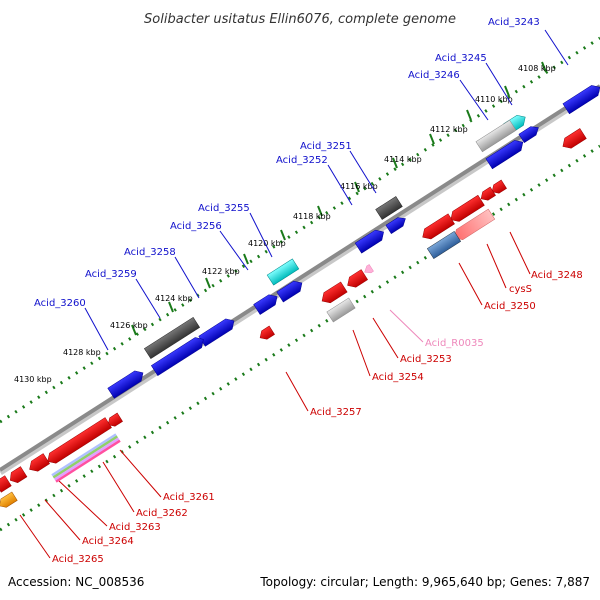 The width and height of the screenshot is (600, 600). What do you see at coordinates (505, 153) in the screenshot?
I see `gene-acid-3246b` at bounding box center [505, 153].